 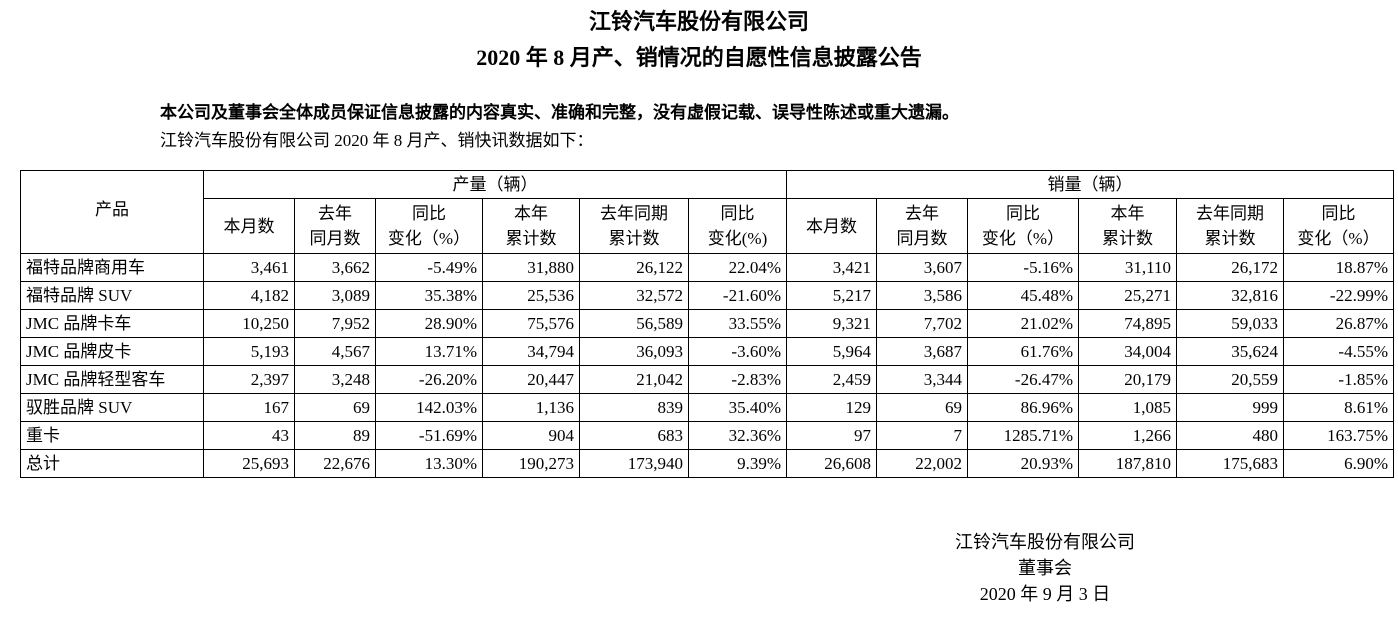 I want to click on cell-value: 97, so click(x=831, y=435).